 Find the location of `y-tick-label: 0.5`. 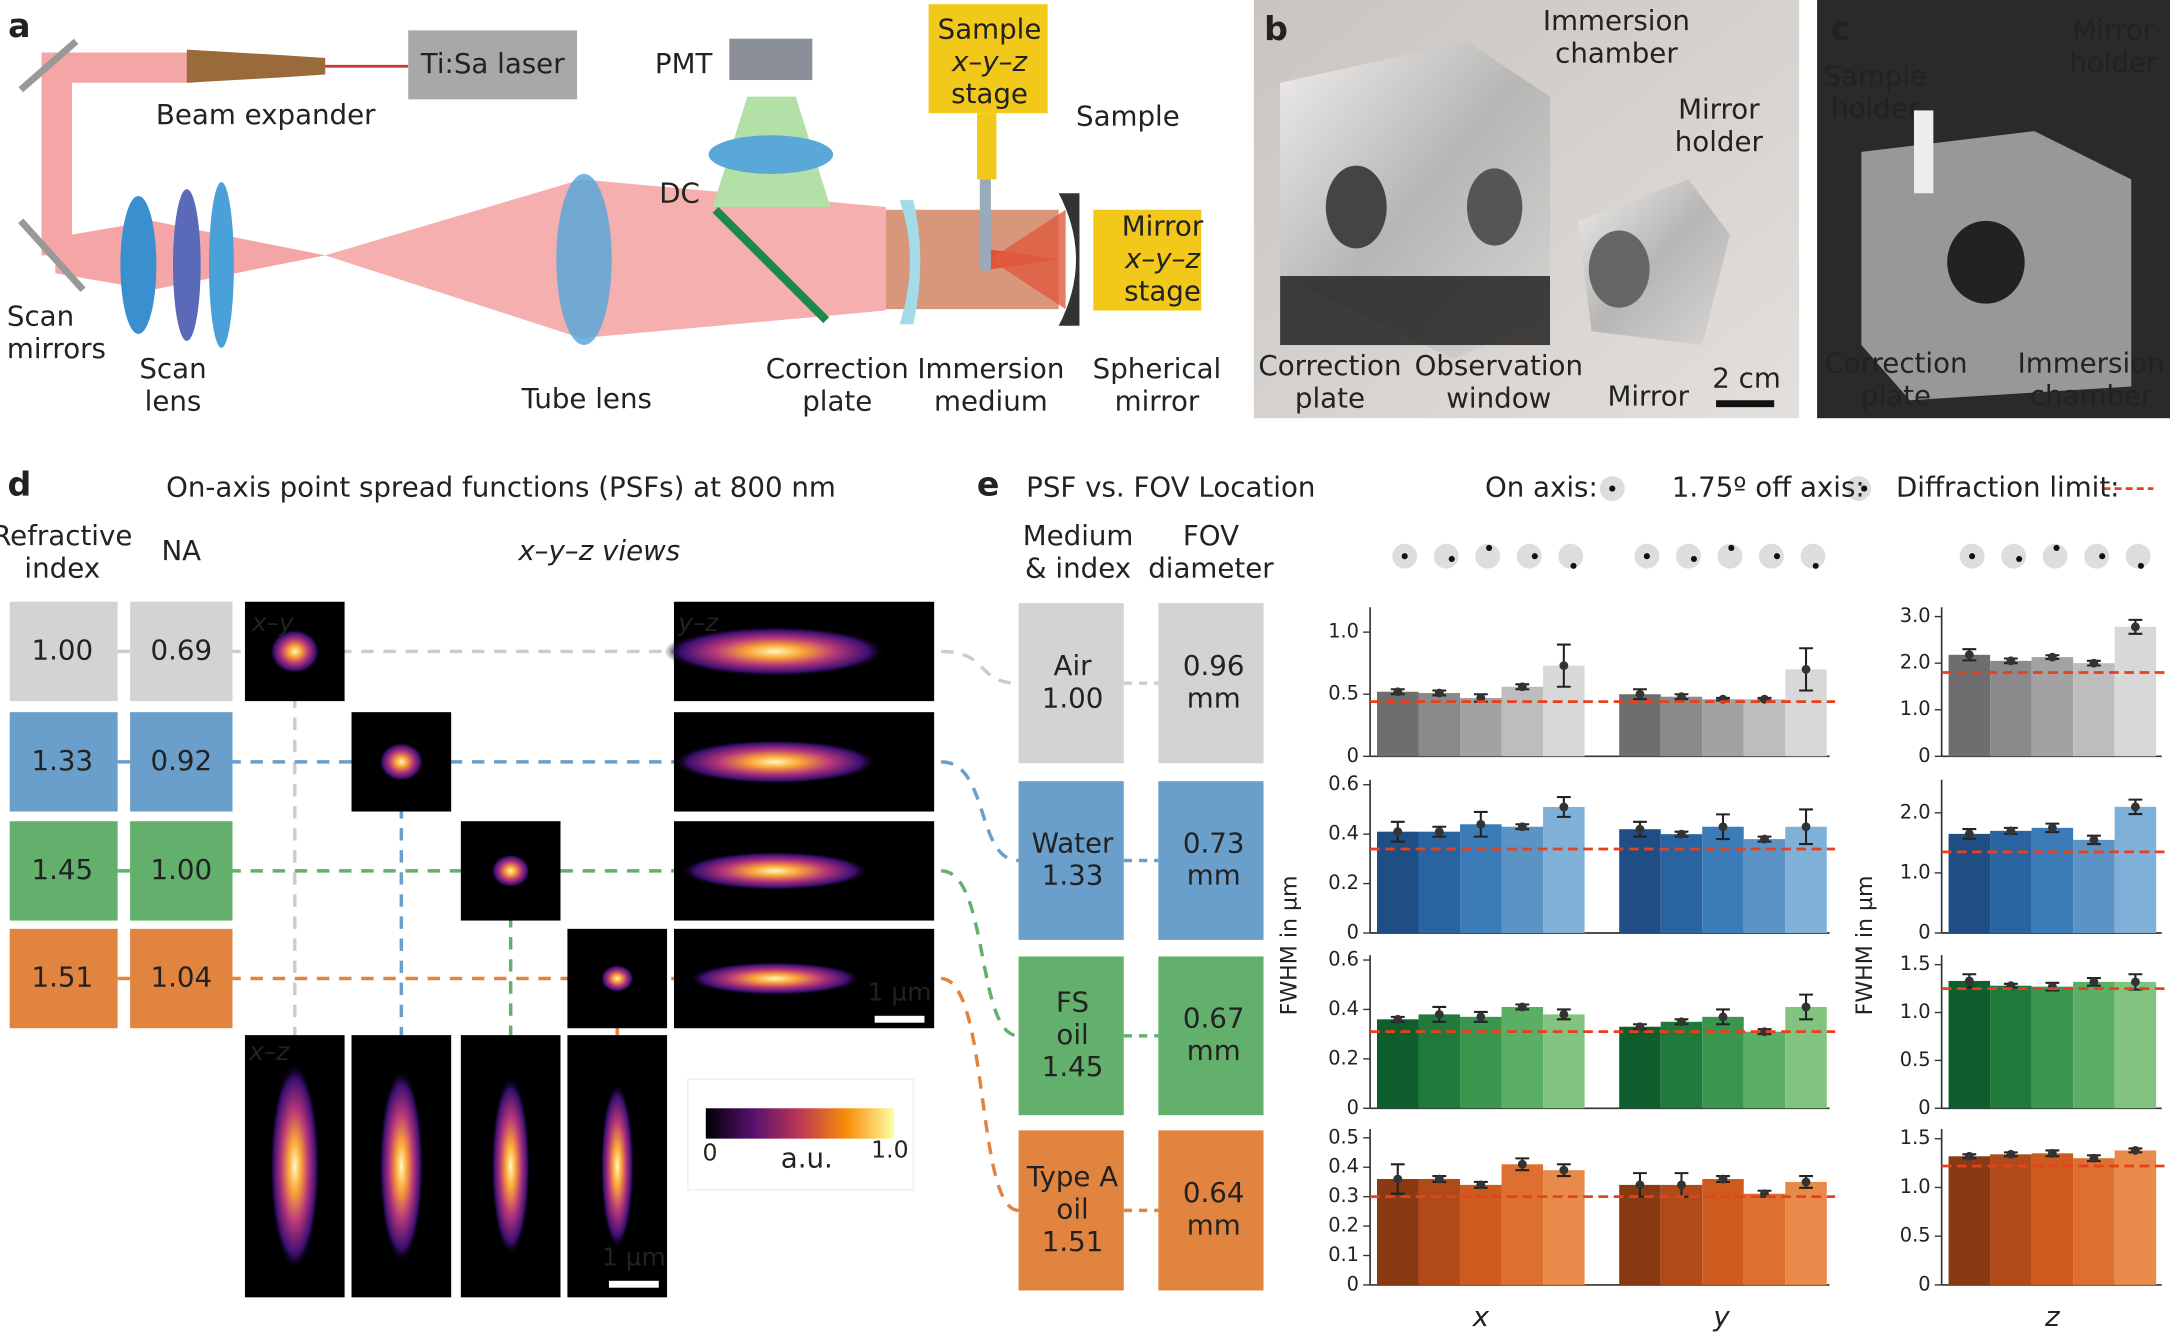

y-tick-label: 0.5 is located at coordinates (1915, 1059).